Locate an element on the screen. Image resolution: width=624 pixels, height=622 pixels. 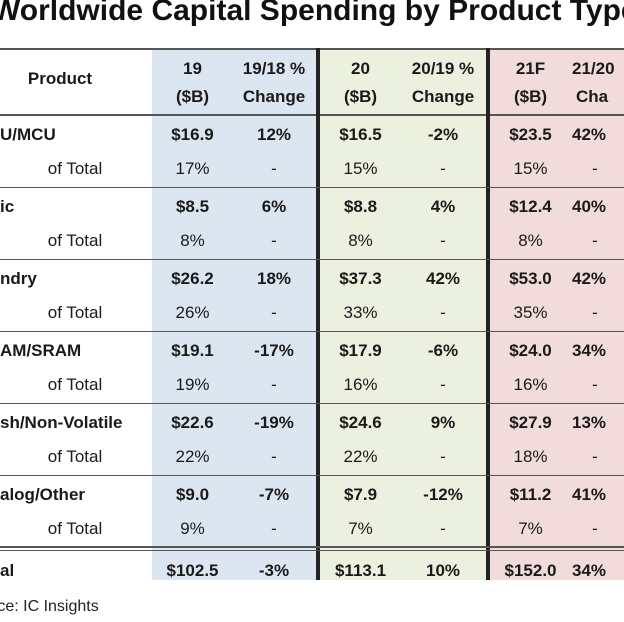
header-1918-change-2: Change is located at coordinates (274, 96).